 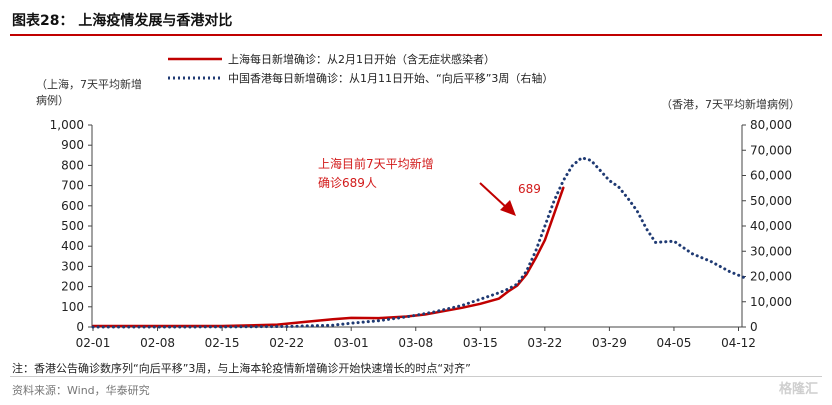 I want to click on x-tick-label: 02-01, so click(x=93, y=343).